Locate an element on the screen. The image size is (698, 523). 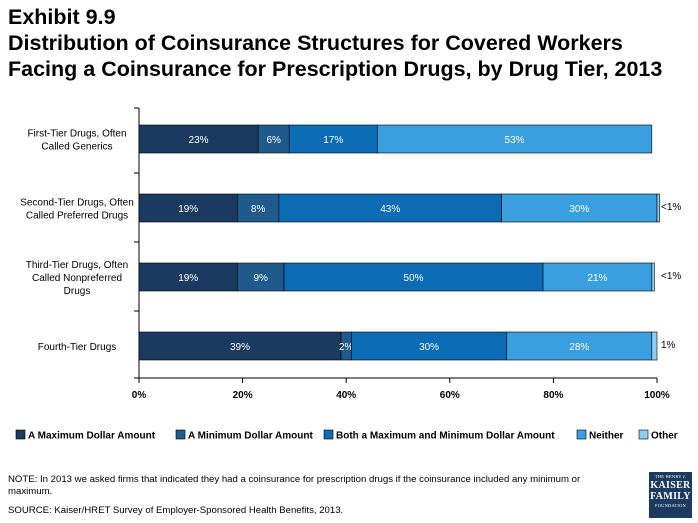
legend-label: A Minimum Dollar Amount is located at coordinates (250, 436).